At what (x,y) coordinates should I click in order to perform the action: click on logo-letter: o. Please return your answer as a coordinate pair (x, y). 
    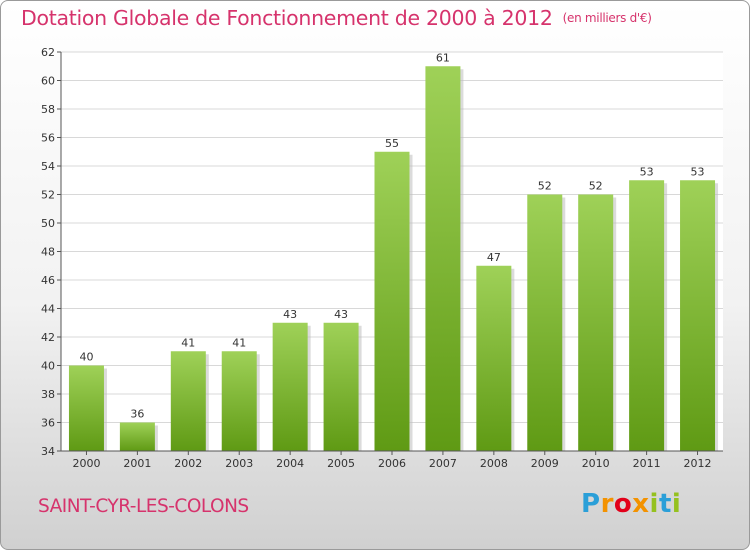
    Looking at the image, I should click on (623, 504).